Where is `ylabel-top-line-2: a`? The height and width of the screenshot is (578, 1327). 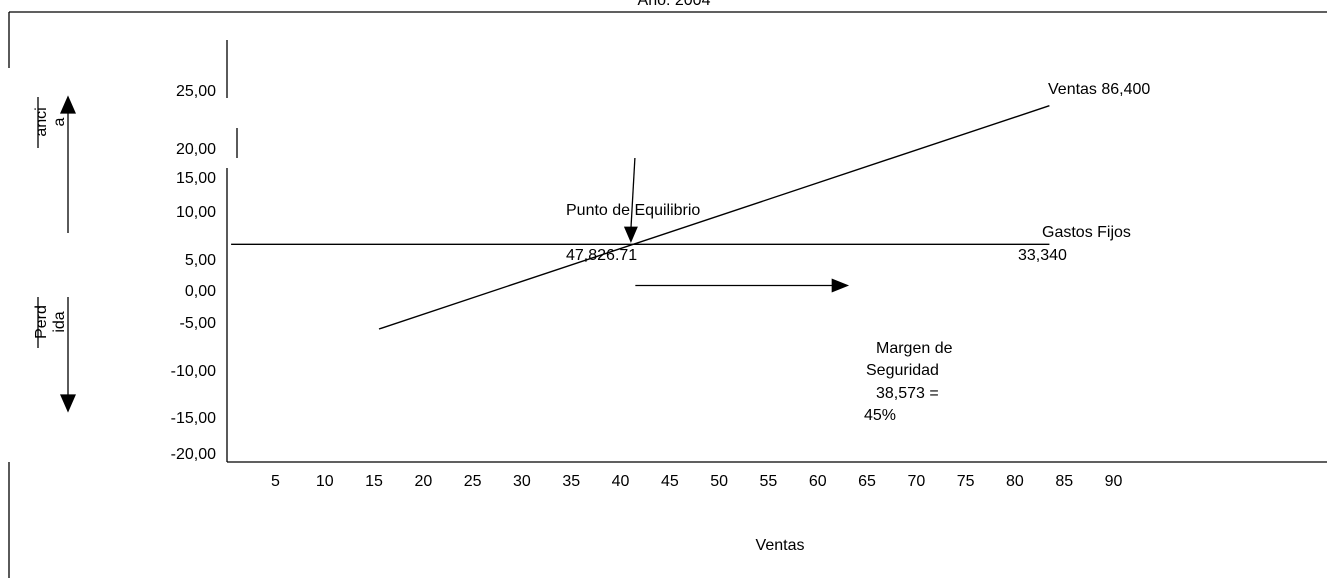 ylabel-top-line-2: a is located at coordinates (59, 121).